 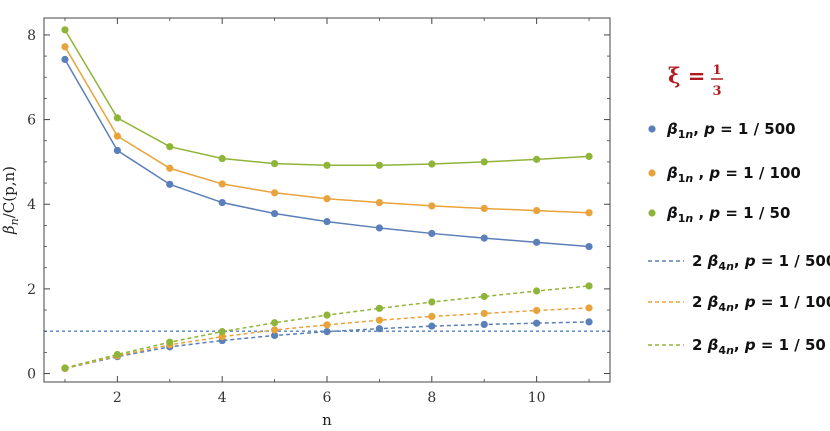 What do you see at coordinates (537, 398) in the screenshot?
I see `x-tick-label: 10` at bounding box center [537, 398].